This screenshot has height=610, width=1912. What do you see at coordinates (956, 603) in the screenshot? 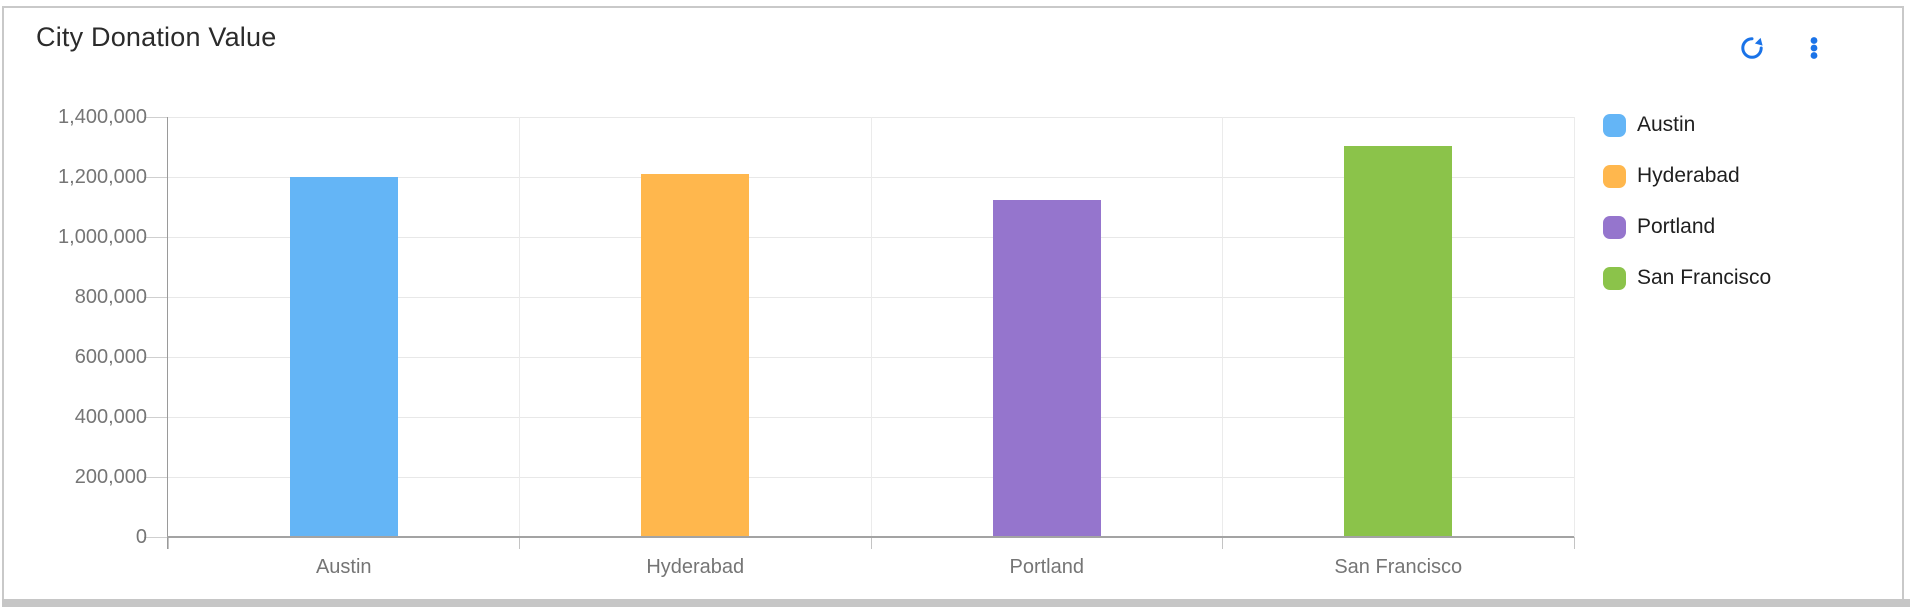
I see `card-bottom-edge` at bounding box center [956, 603].